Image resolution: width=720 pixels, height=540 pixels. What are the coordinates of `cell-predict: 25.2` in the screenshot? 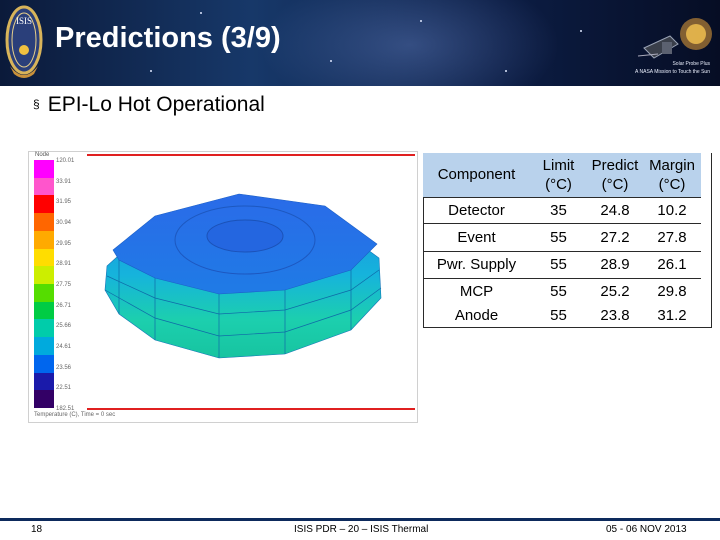 It's located at (615, 290).